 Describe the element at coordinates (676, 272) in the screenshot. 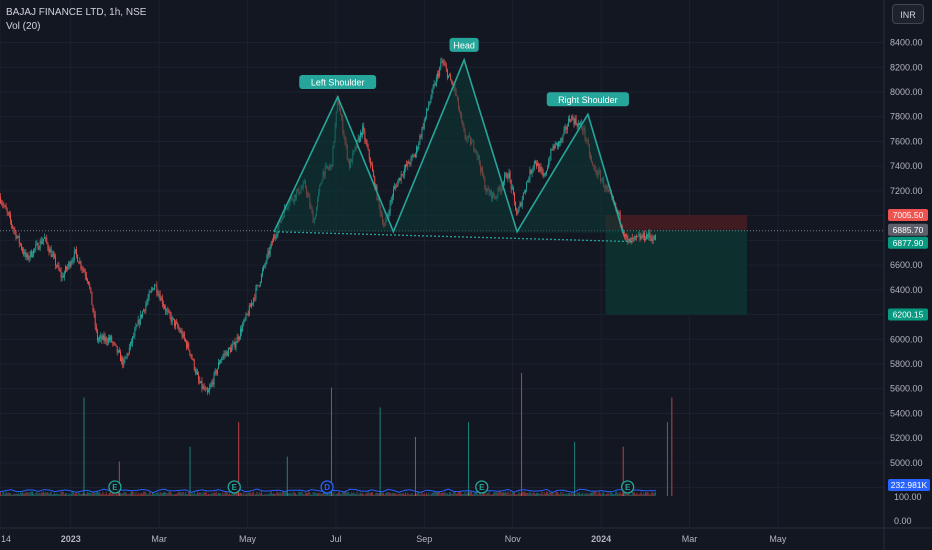

I see `profit-target-zone` at that location.